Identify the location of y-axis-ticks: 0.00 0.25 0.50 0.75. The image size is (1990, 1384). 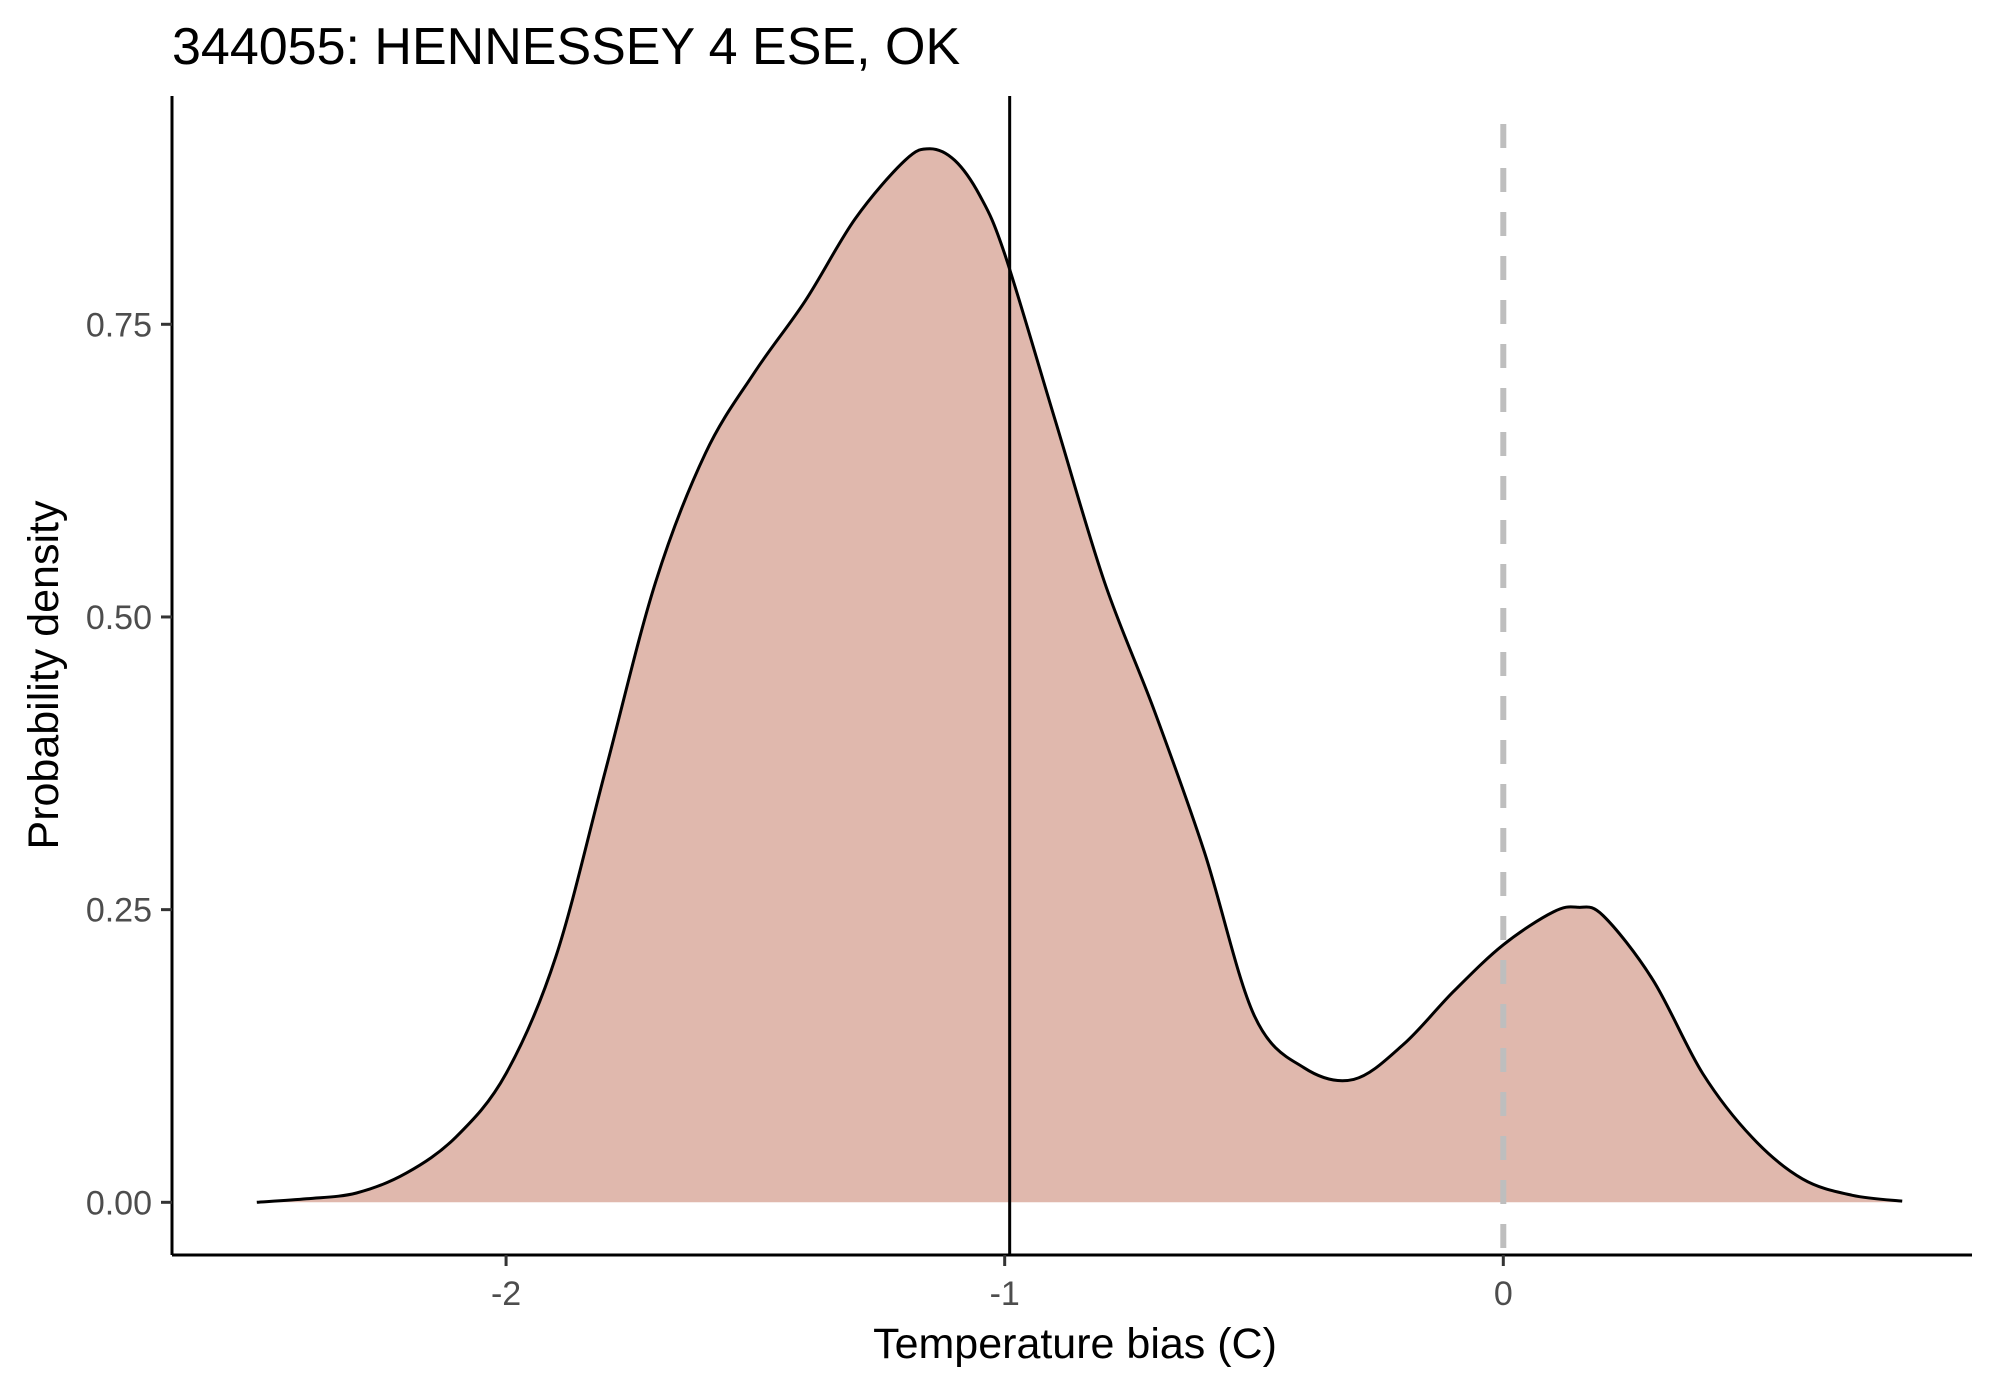
(129, 764).